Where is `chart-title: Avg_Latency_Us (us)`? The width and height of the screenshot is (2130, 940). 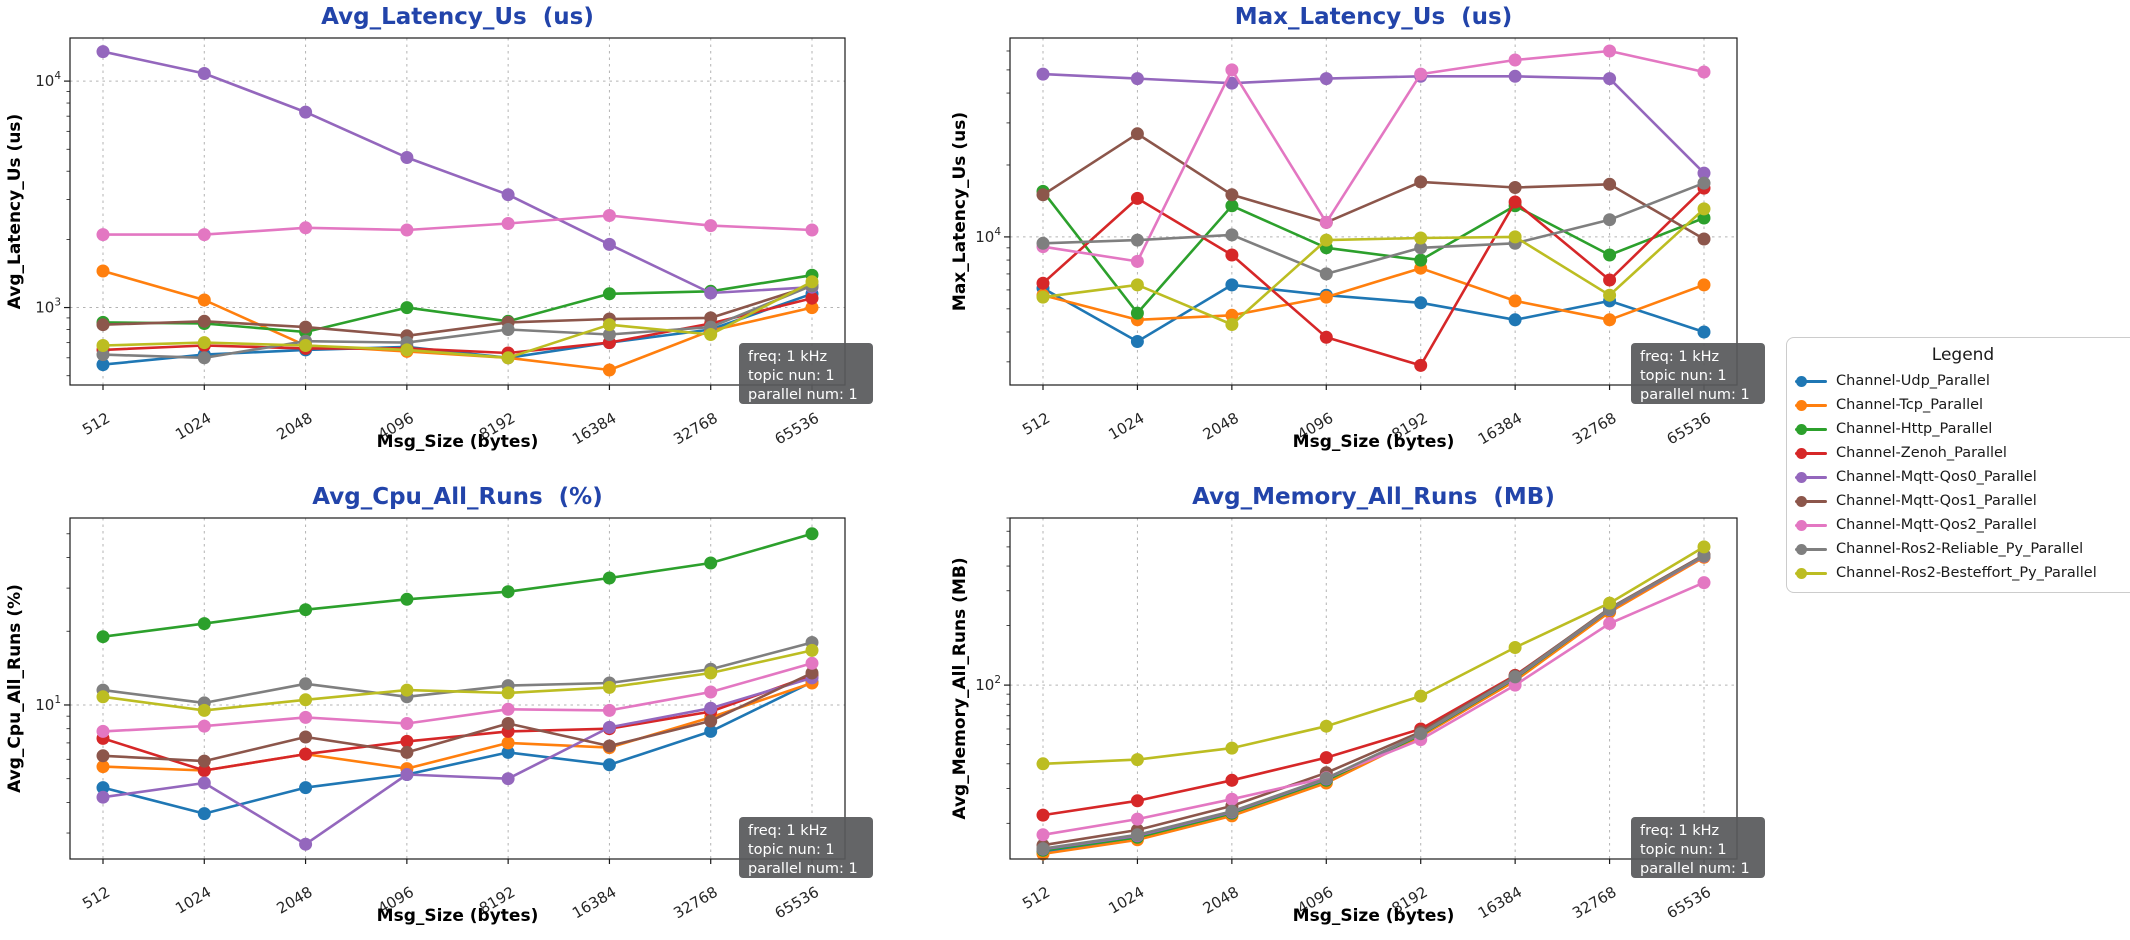
chart-title: Avg_Latency_Us (us) is located at coordinates (457, 17).